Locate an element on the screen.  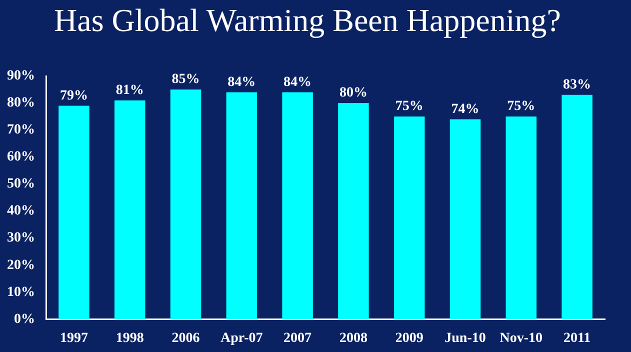
y-tick-label: 20% is located at coordinates (21, 265).